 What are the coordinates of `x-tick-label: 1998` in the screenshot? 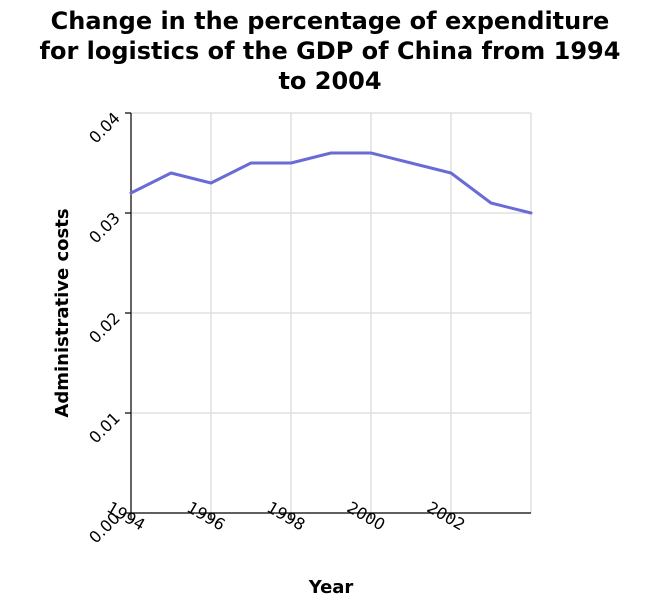 It's located at (286, 516).